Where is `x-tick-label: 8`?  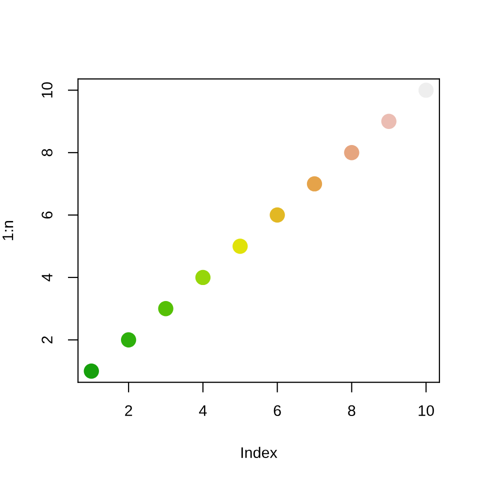
x-tick-label: 8 is located at coordinates (352, 410).